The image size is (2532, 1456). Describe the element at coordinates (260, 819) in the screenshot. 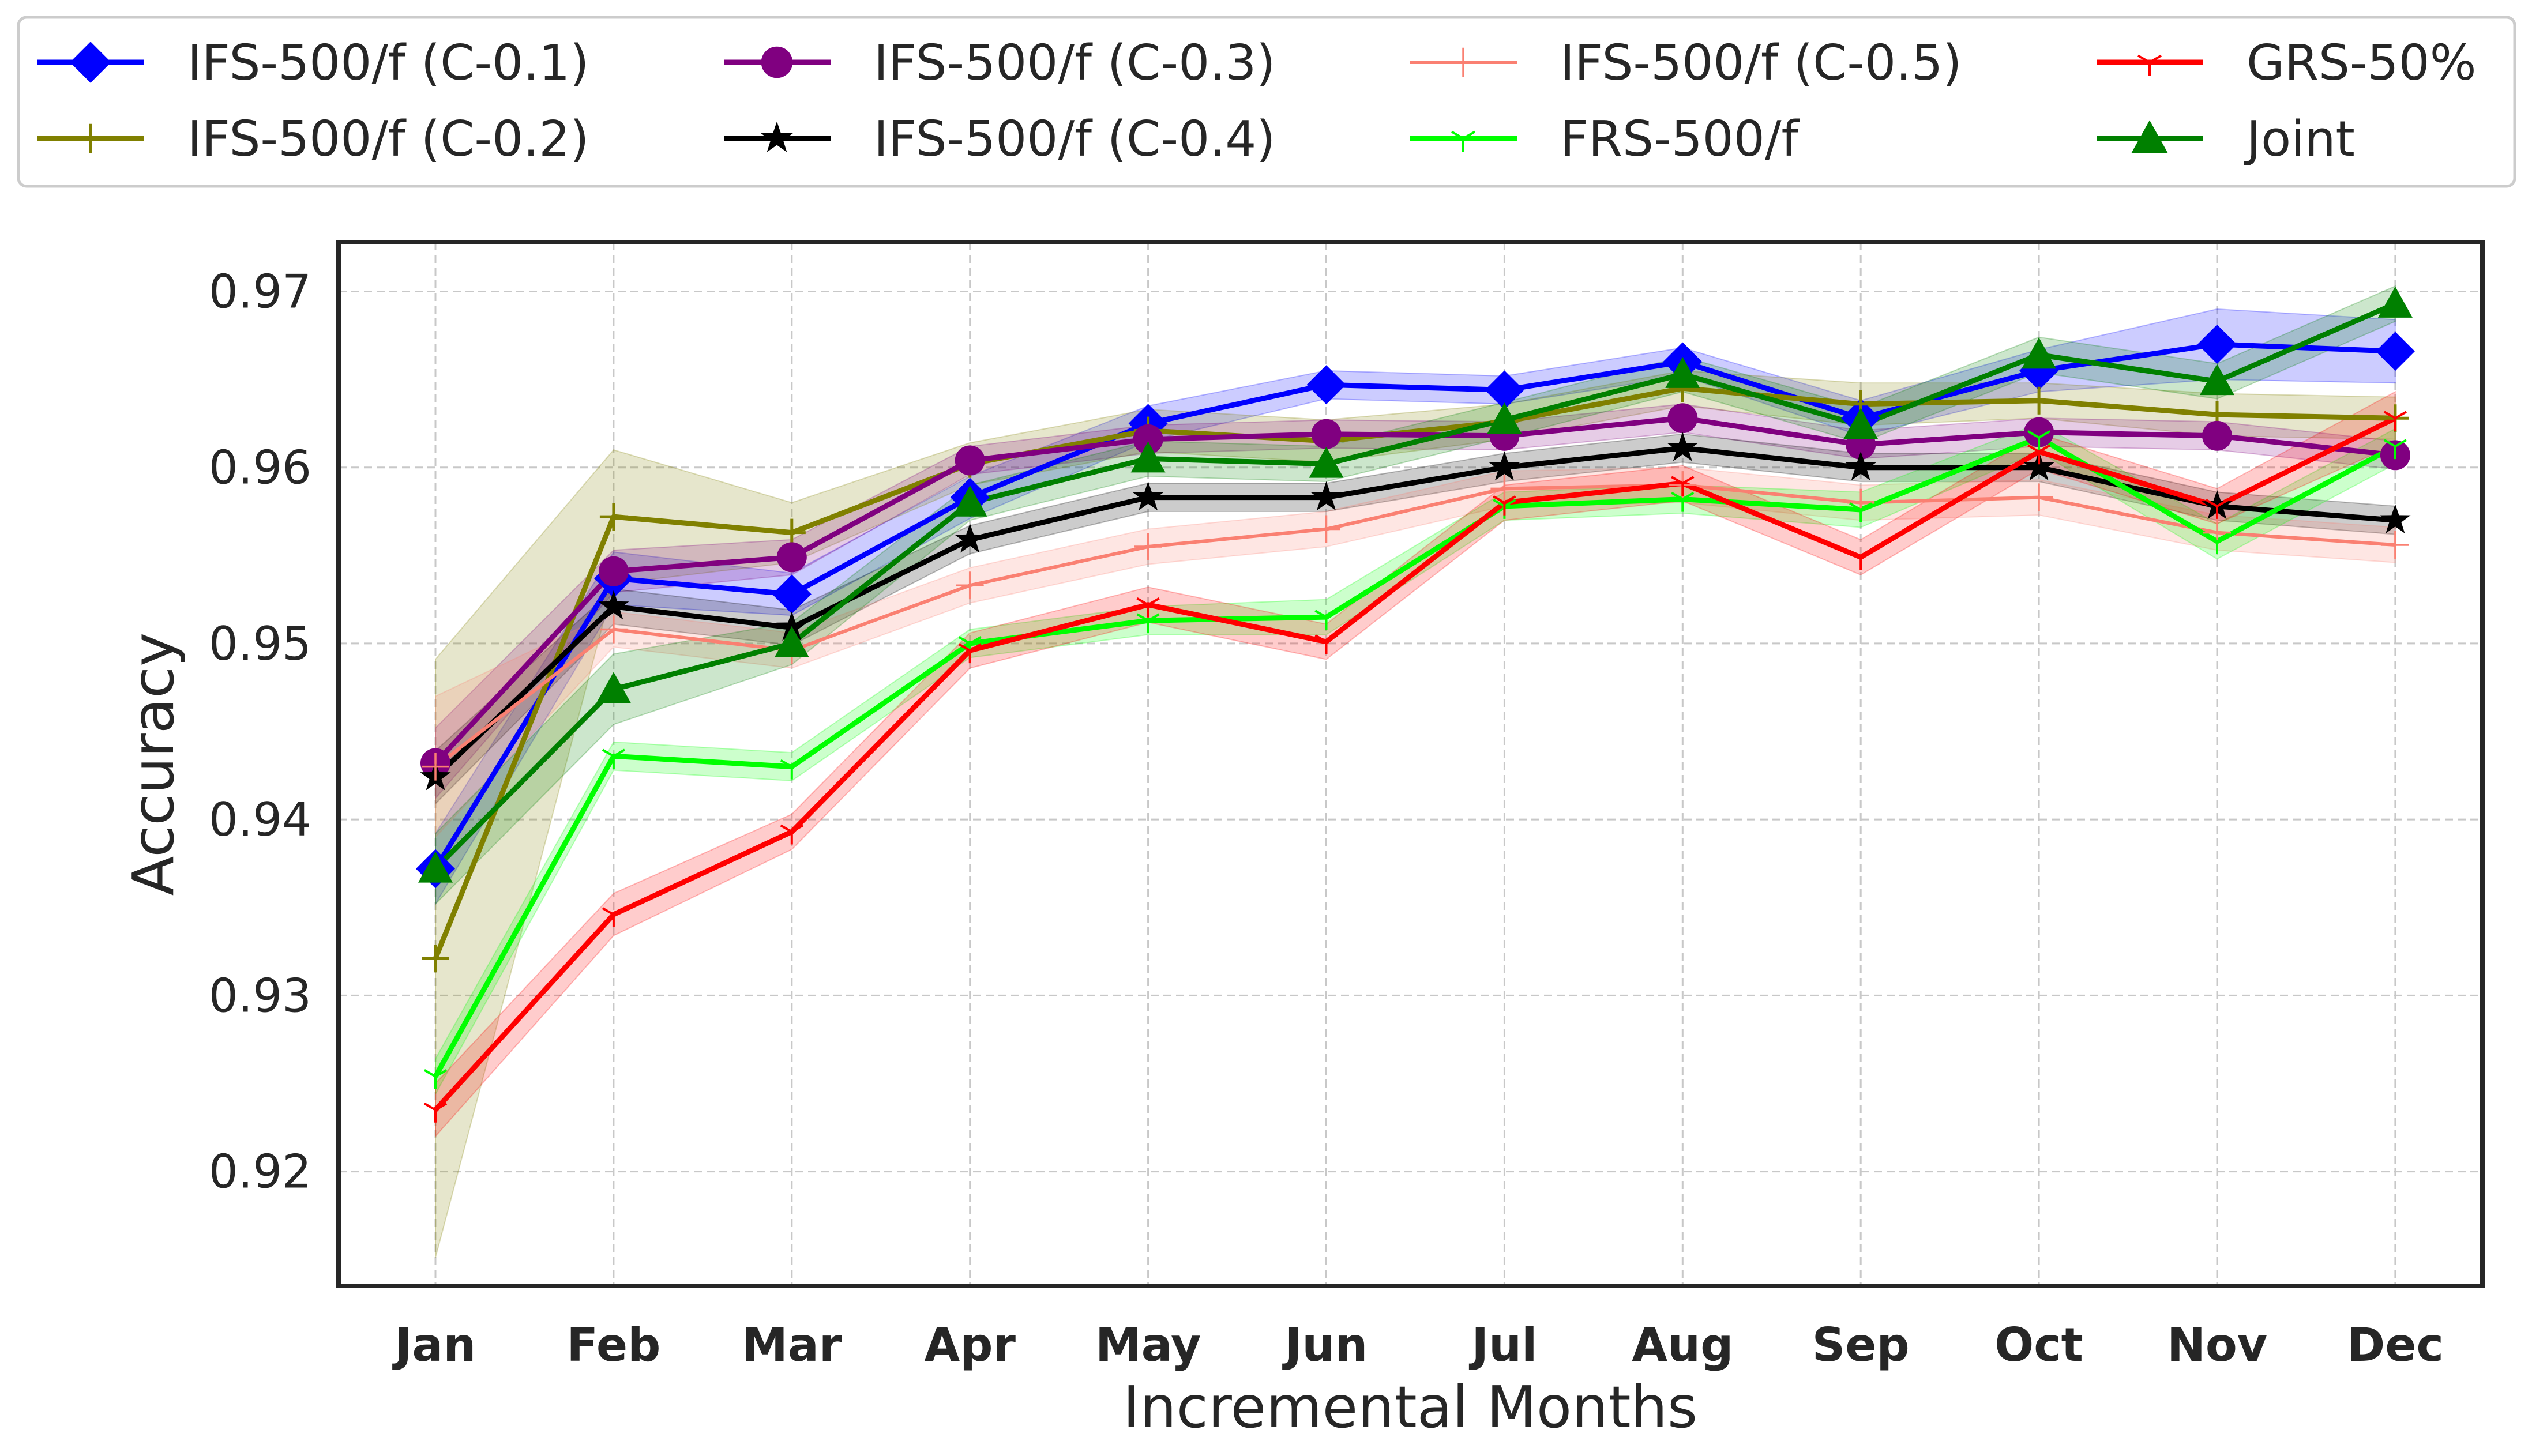

I see `y-tick-label: 0.94` at that location.